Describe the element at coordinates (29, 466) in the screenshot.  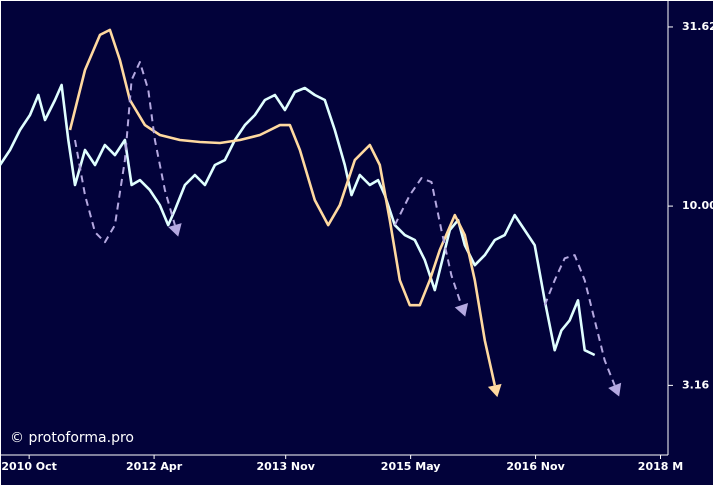
I see `x-tick-label: 2010 Oct` at that location.